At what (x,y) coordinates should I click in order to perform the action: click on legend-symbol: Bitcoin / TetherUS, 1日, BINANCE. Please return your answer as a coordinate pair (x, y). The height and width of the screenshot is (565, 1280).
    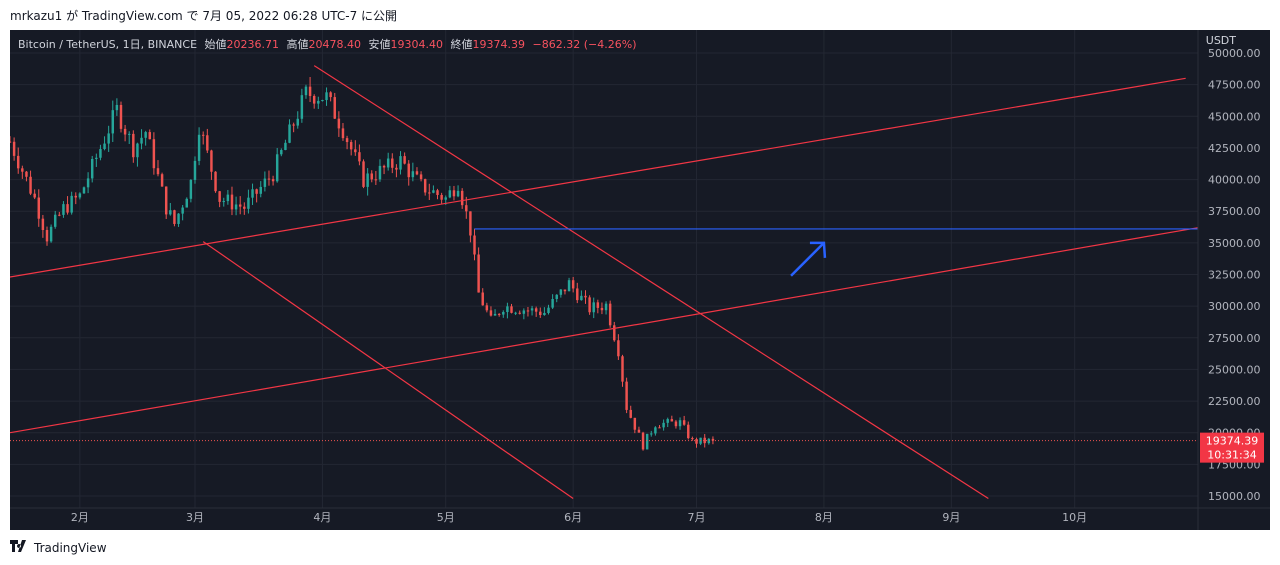
    Looking at the image, I should click on (108, 44).